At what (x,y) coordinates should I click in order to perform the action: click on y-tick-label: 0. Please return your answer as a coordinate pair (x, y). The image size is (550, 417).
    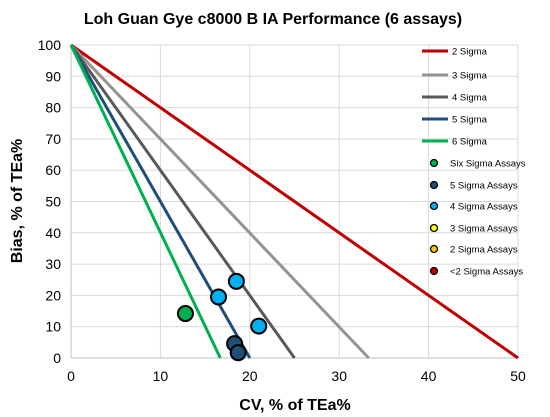
    Looking at the image, I should click on (57, 358).